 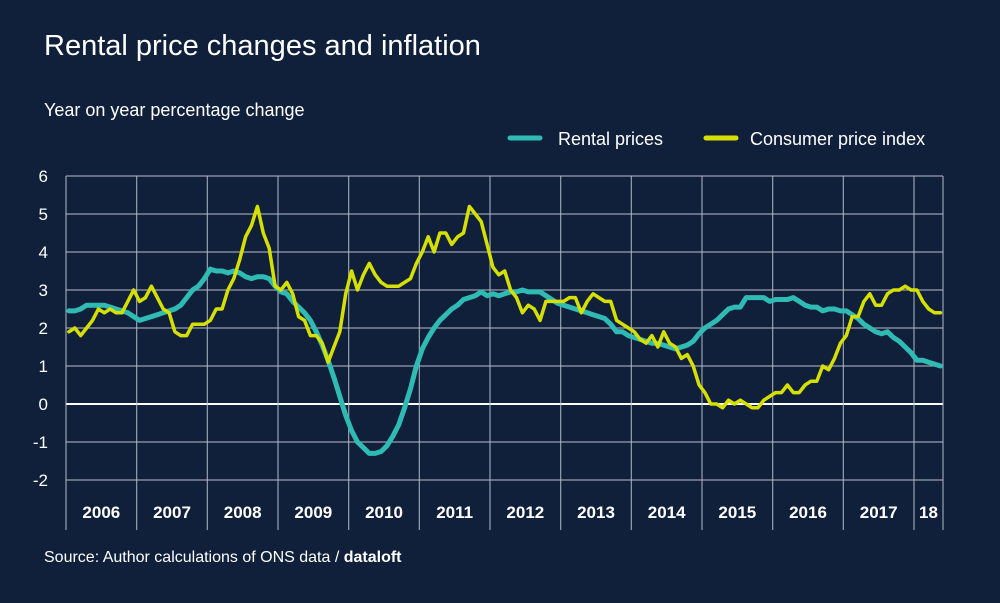 What do you see at coordinates (43, 176) in the screenshot?
I see `y-tick-label: 6` at bounding box center [43, 176].